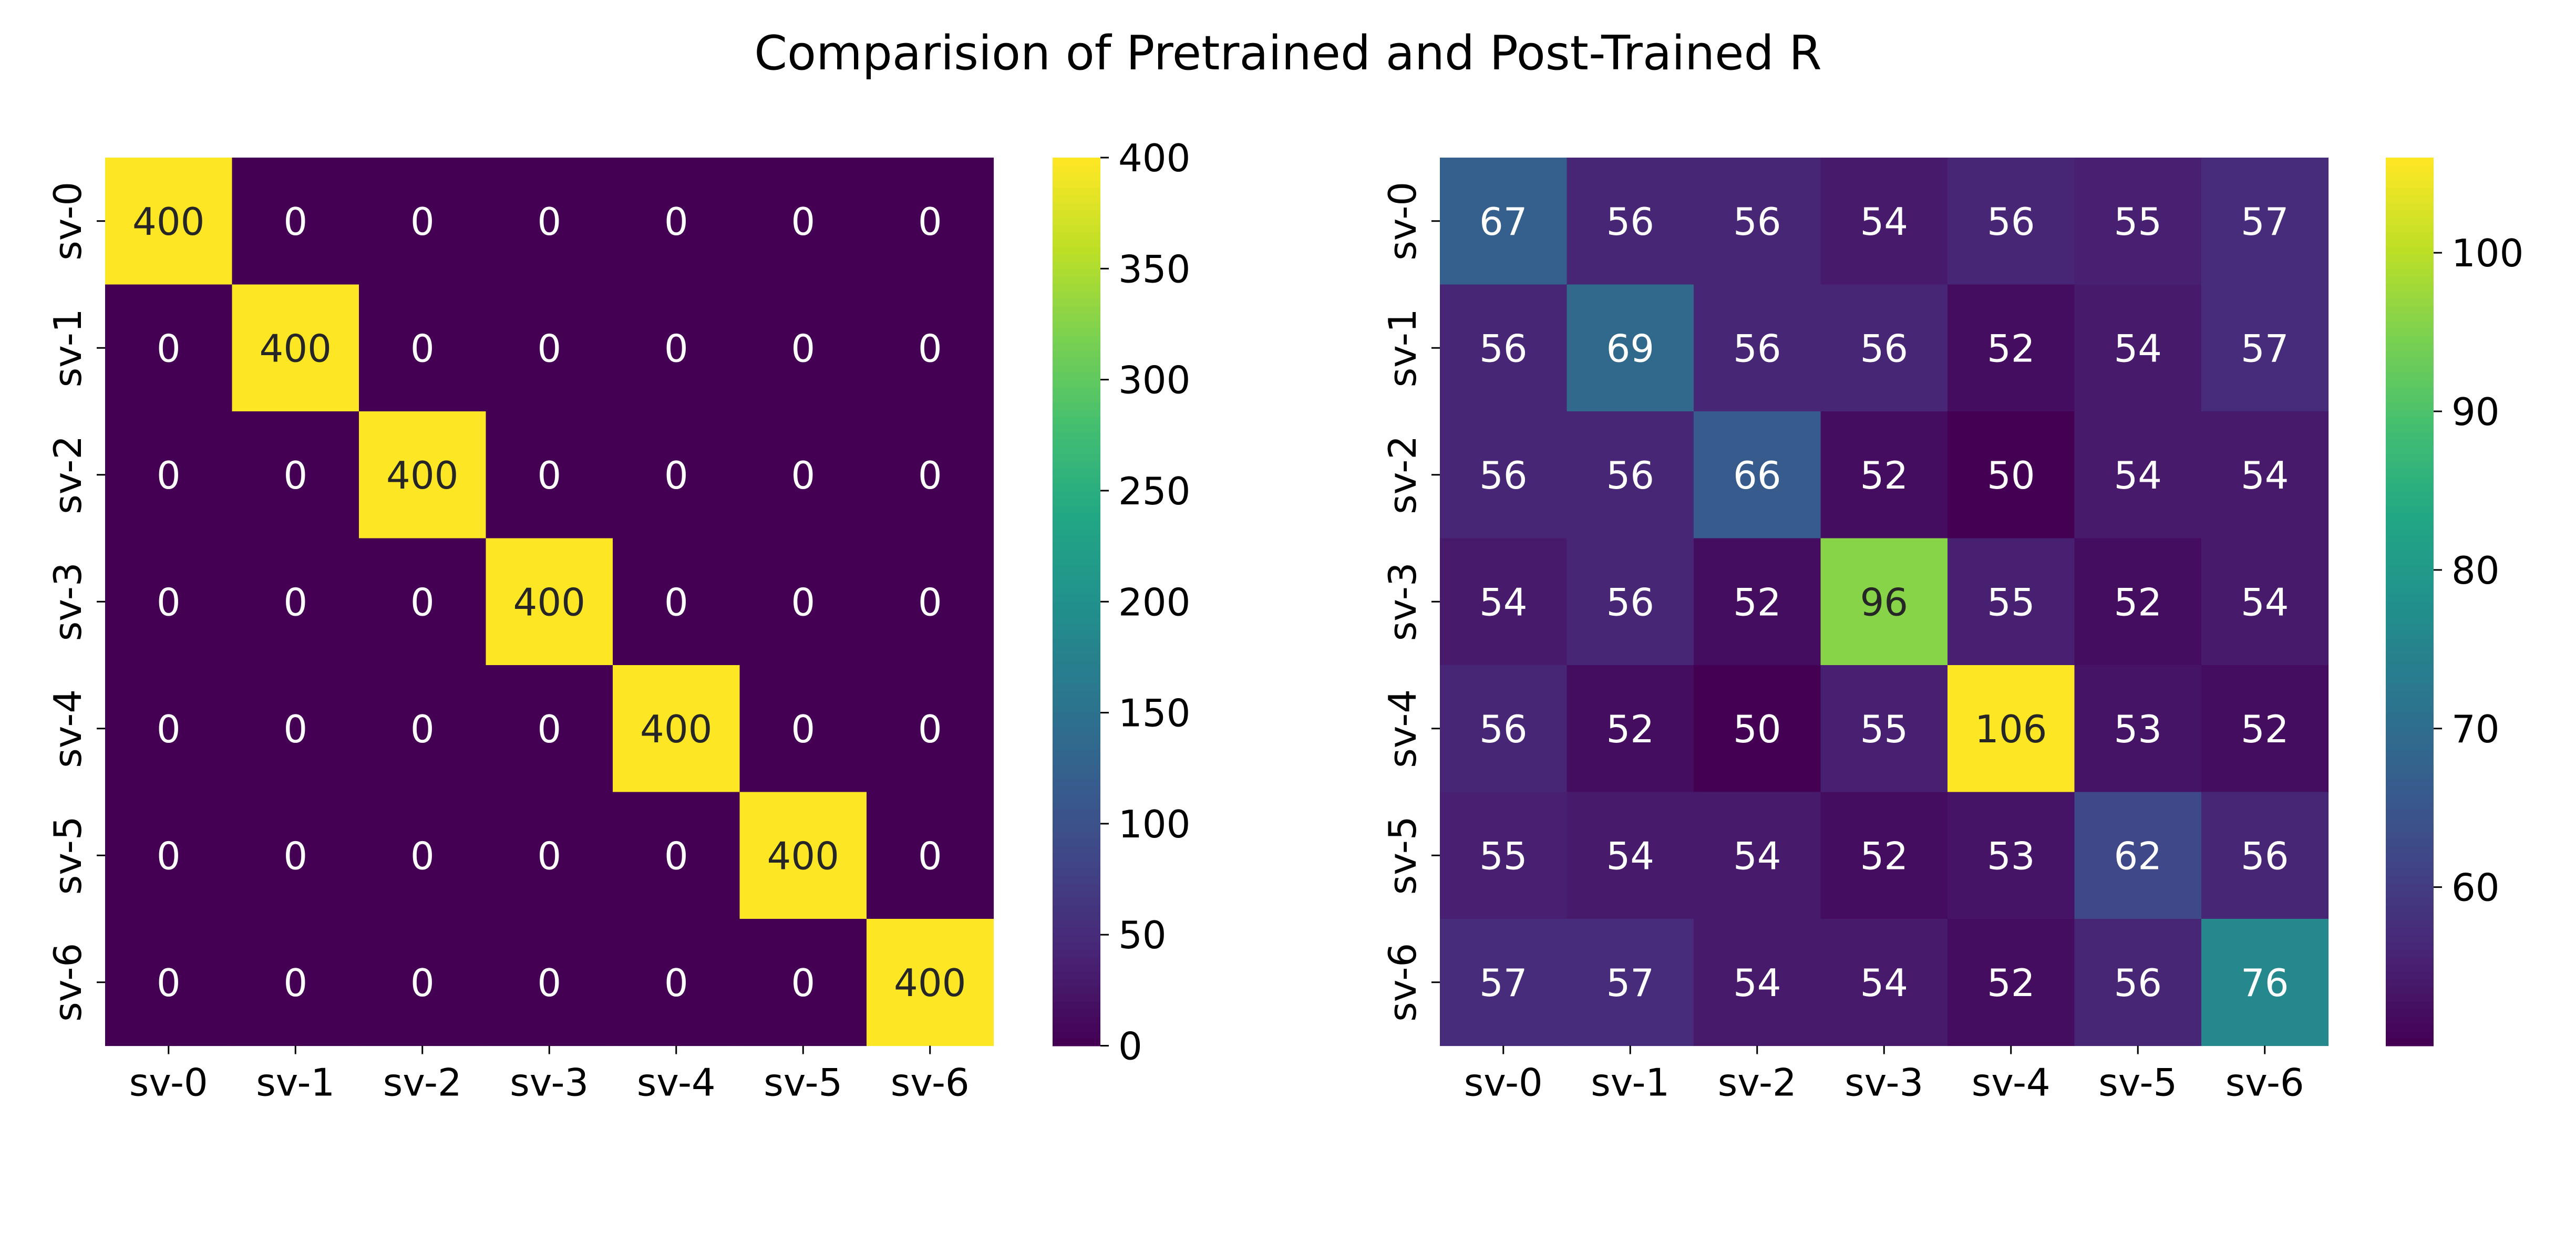 The image size is (2576, 1233). What do you see at coordinates (1630, 348) in the screenshot?
I see `cell-value-label: 69` at bounding box center [1630, 348].